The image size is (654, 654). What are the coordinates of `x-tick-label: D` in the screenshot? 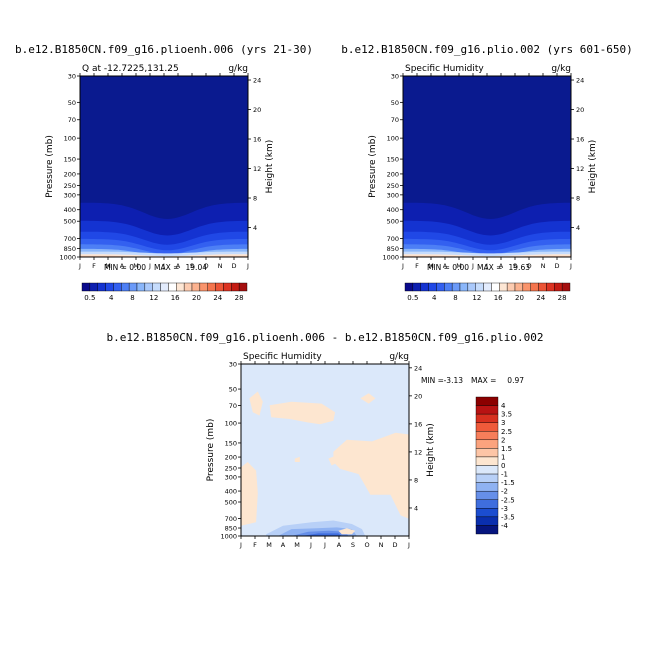 It's located at (556, 266).